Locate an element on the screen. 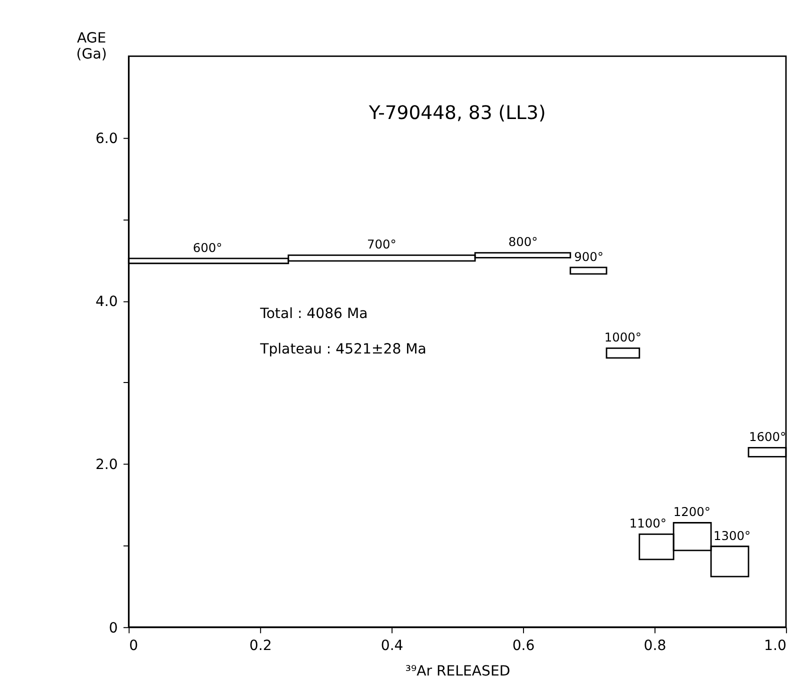 Image resolution: width=801 pixels, height=693 pixels. annotation: 600° is located at coordinates (207, 247).